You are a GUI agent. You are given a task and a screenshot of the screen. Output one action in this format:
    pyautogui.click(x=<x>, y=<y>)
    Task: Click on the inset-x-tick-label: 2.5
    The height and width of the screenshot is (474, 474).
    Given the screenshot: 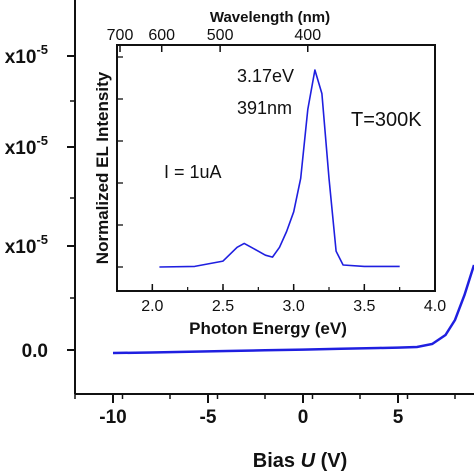 What is the action you would take?
    pyautogui.click(x=223, y=306)
    